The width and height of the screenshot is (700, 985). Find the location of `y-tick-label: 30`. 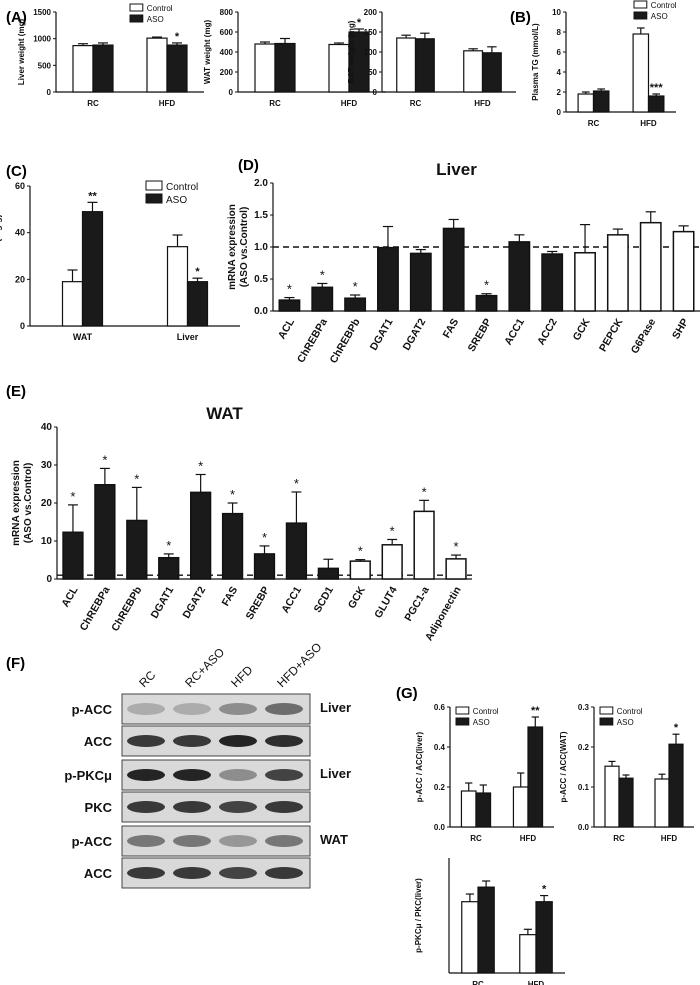

y-tick-label: 30 is located at coordinates (47, 465).